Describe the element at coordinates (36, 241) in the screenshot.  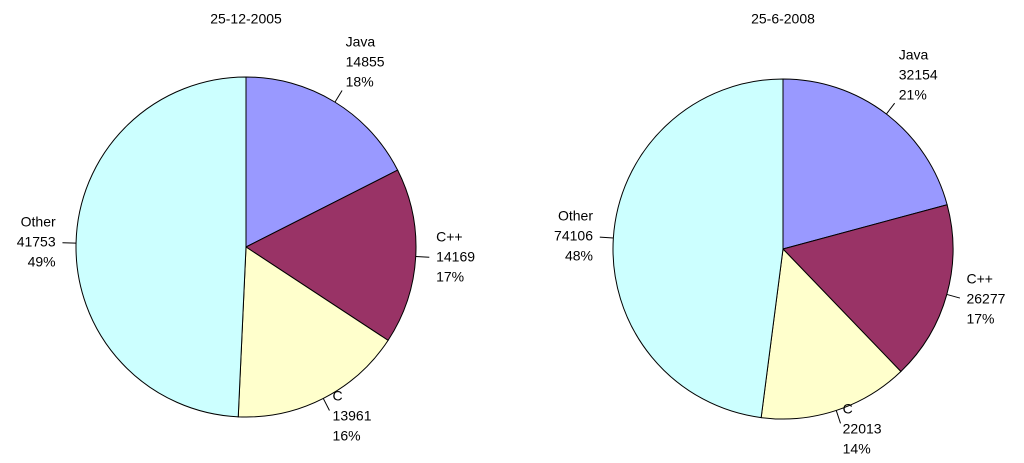
I see `slice-value: 41753` at that location.